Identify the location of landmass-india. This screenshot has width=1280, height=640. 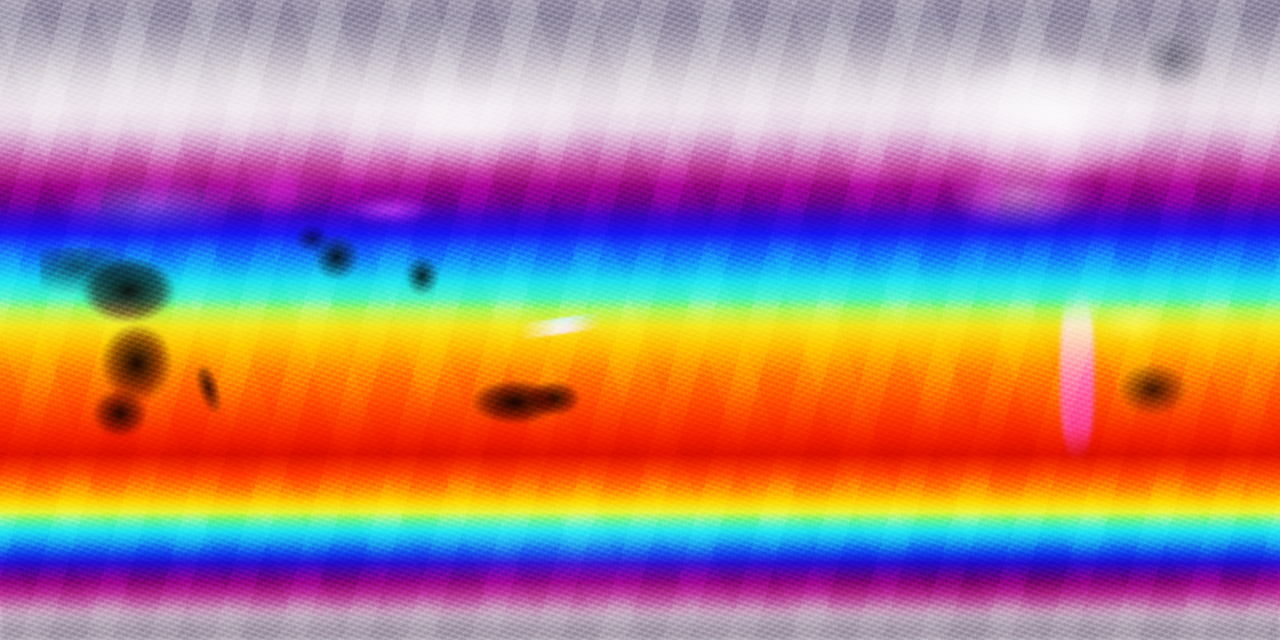
(340, 264).